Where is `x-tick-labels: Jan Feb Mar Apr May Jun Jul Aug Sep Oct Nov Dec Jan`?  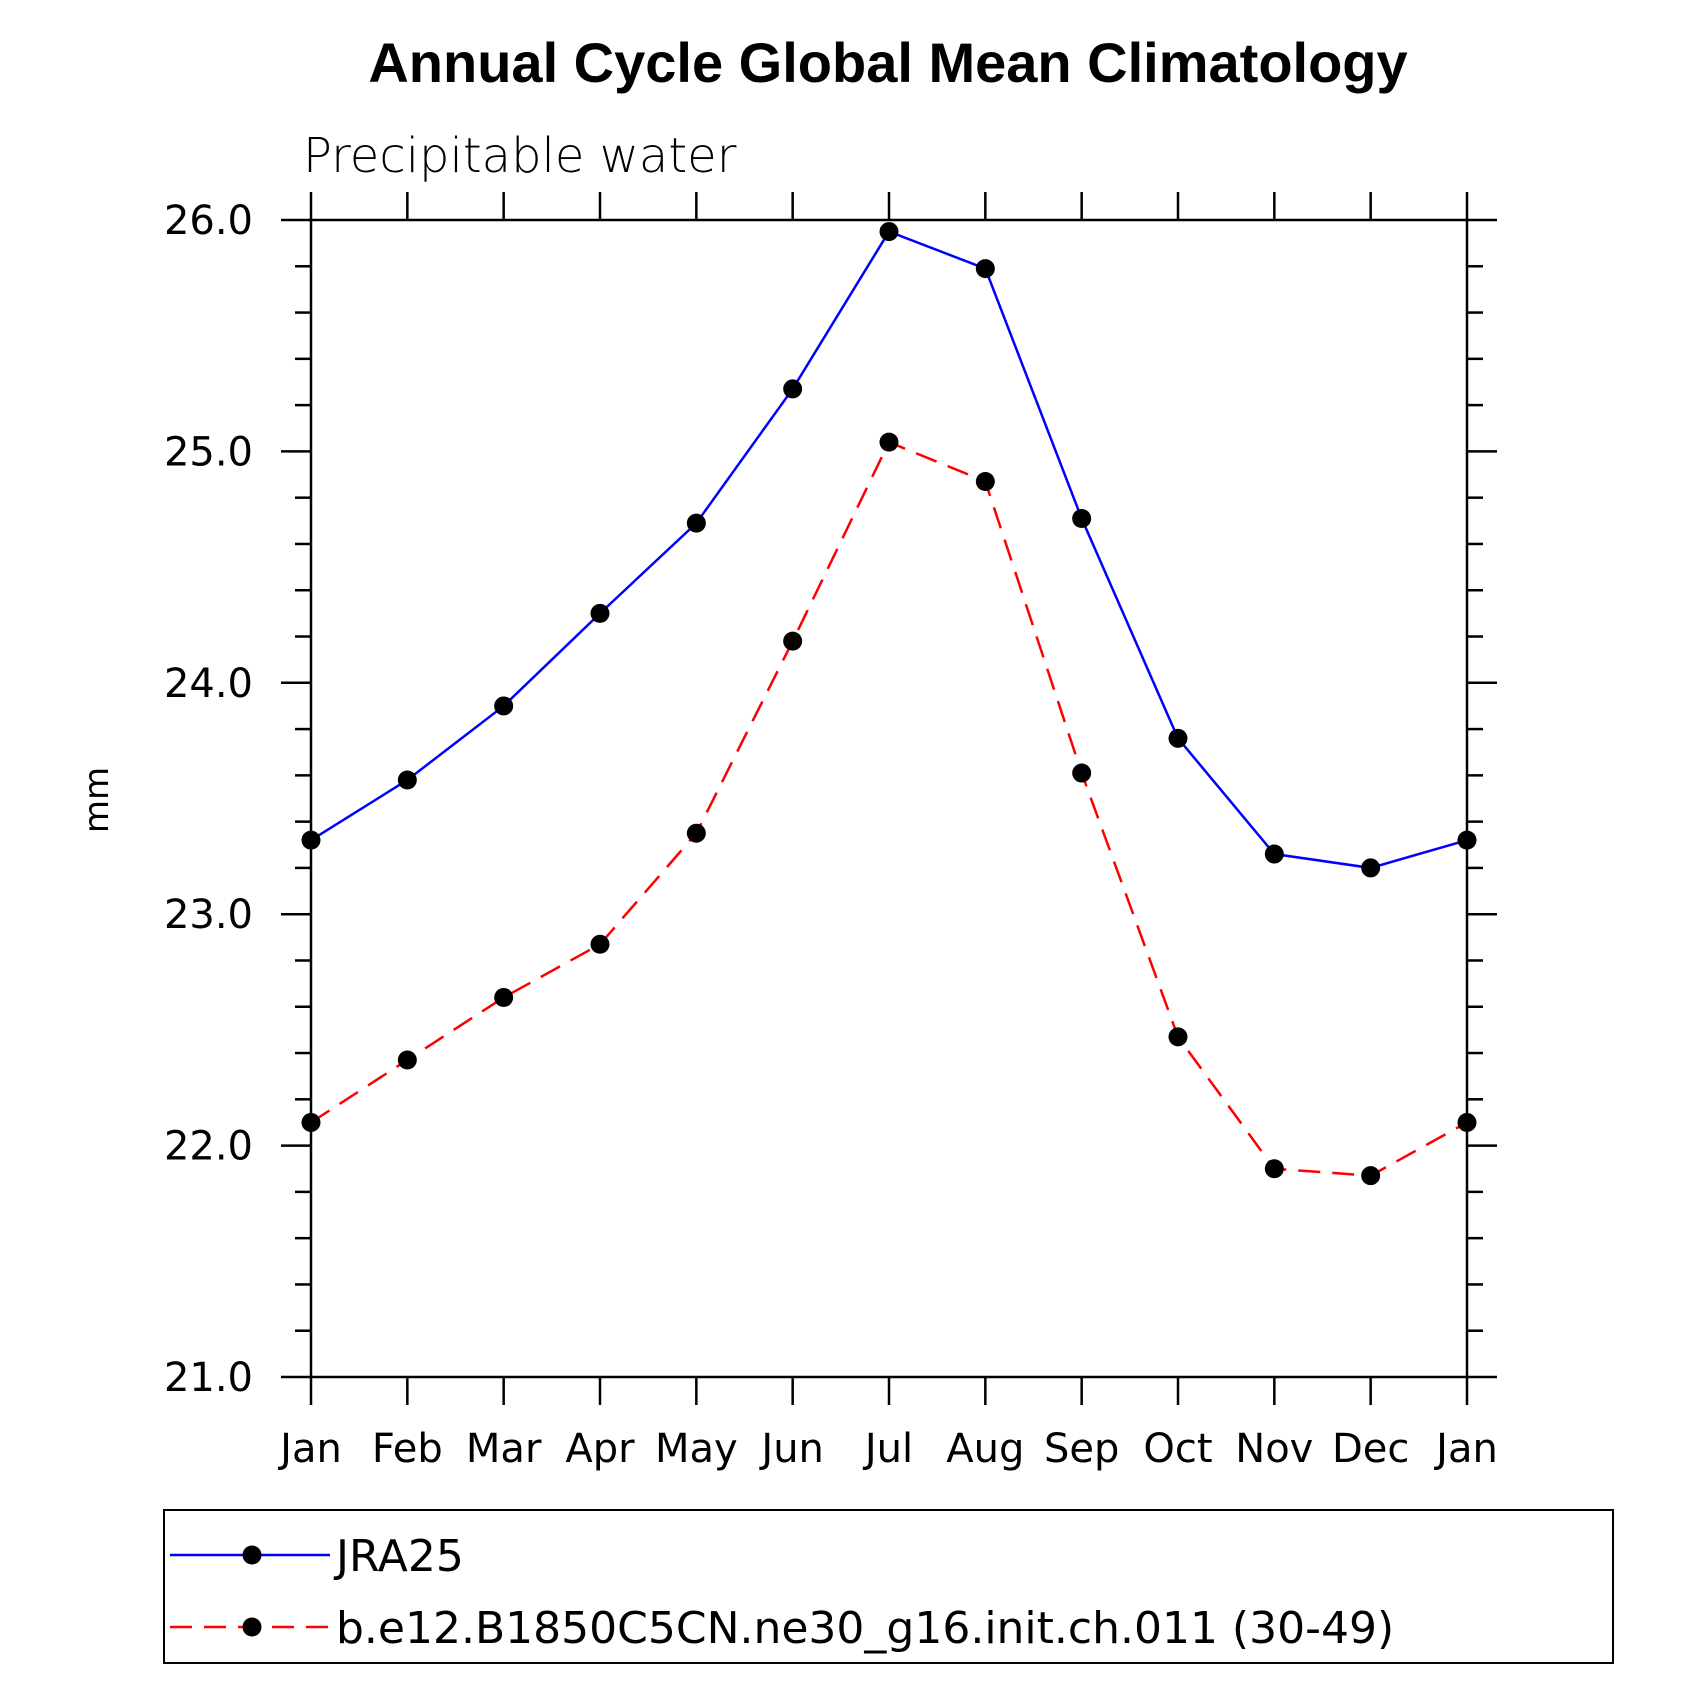
x-tick-labels: Jan Feb Mar Apr May Jun Jul Aug Sep Oct Nov Dec Jan is located at coordinates (887, 1449).